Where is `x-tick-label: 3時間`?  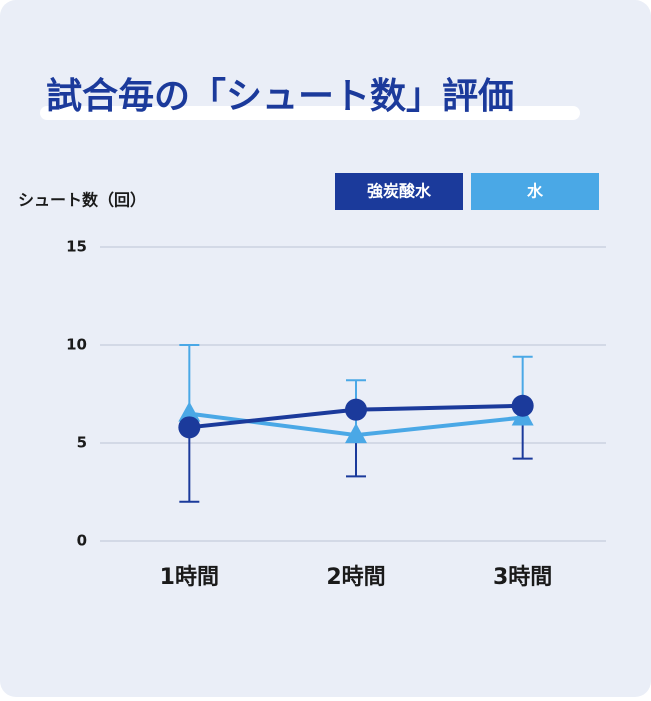
x-tick-label: 3時間 is located at coordinates (522, 577).